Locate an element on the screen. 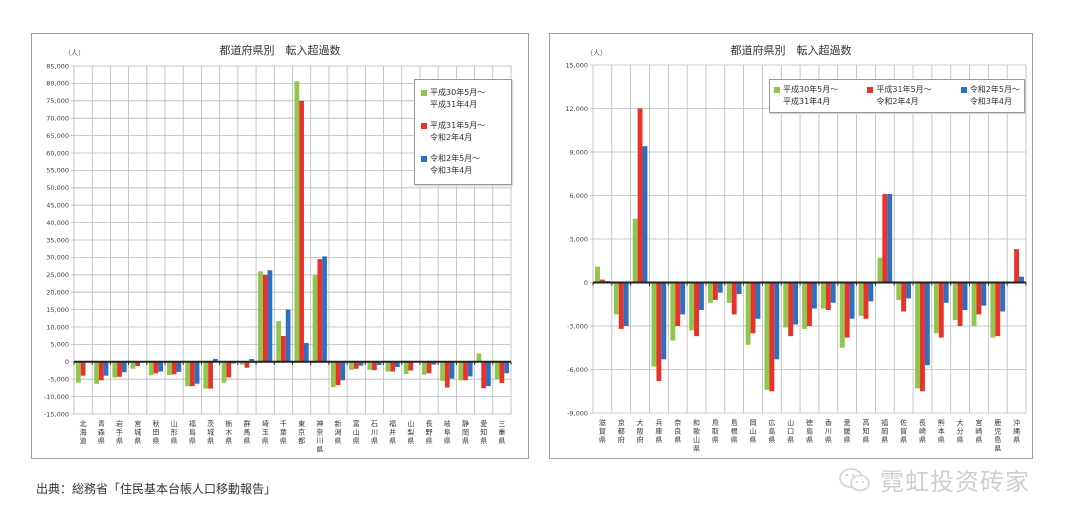 The height and width of the screenshot is (526, 1080). y-tick-label: 3,000 is located at coordinates (578, 239).